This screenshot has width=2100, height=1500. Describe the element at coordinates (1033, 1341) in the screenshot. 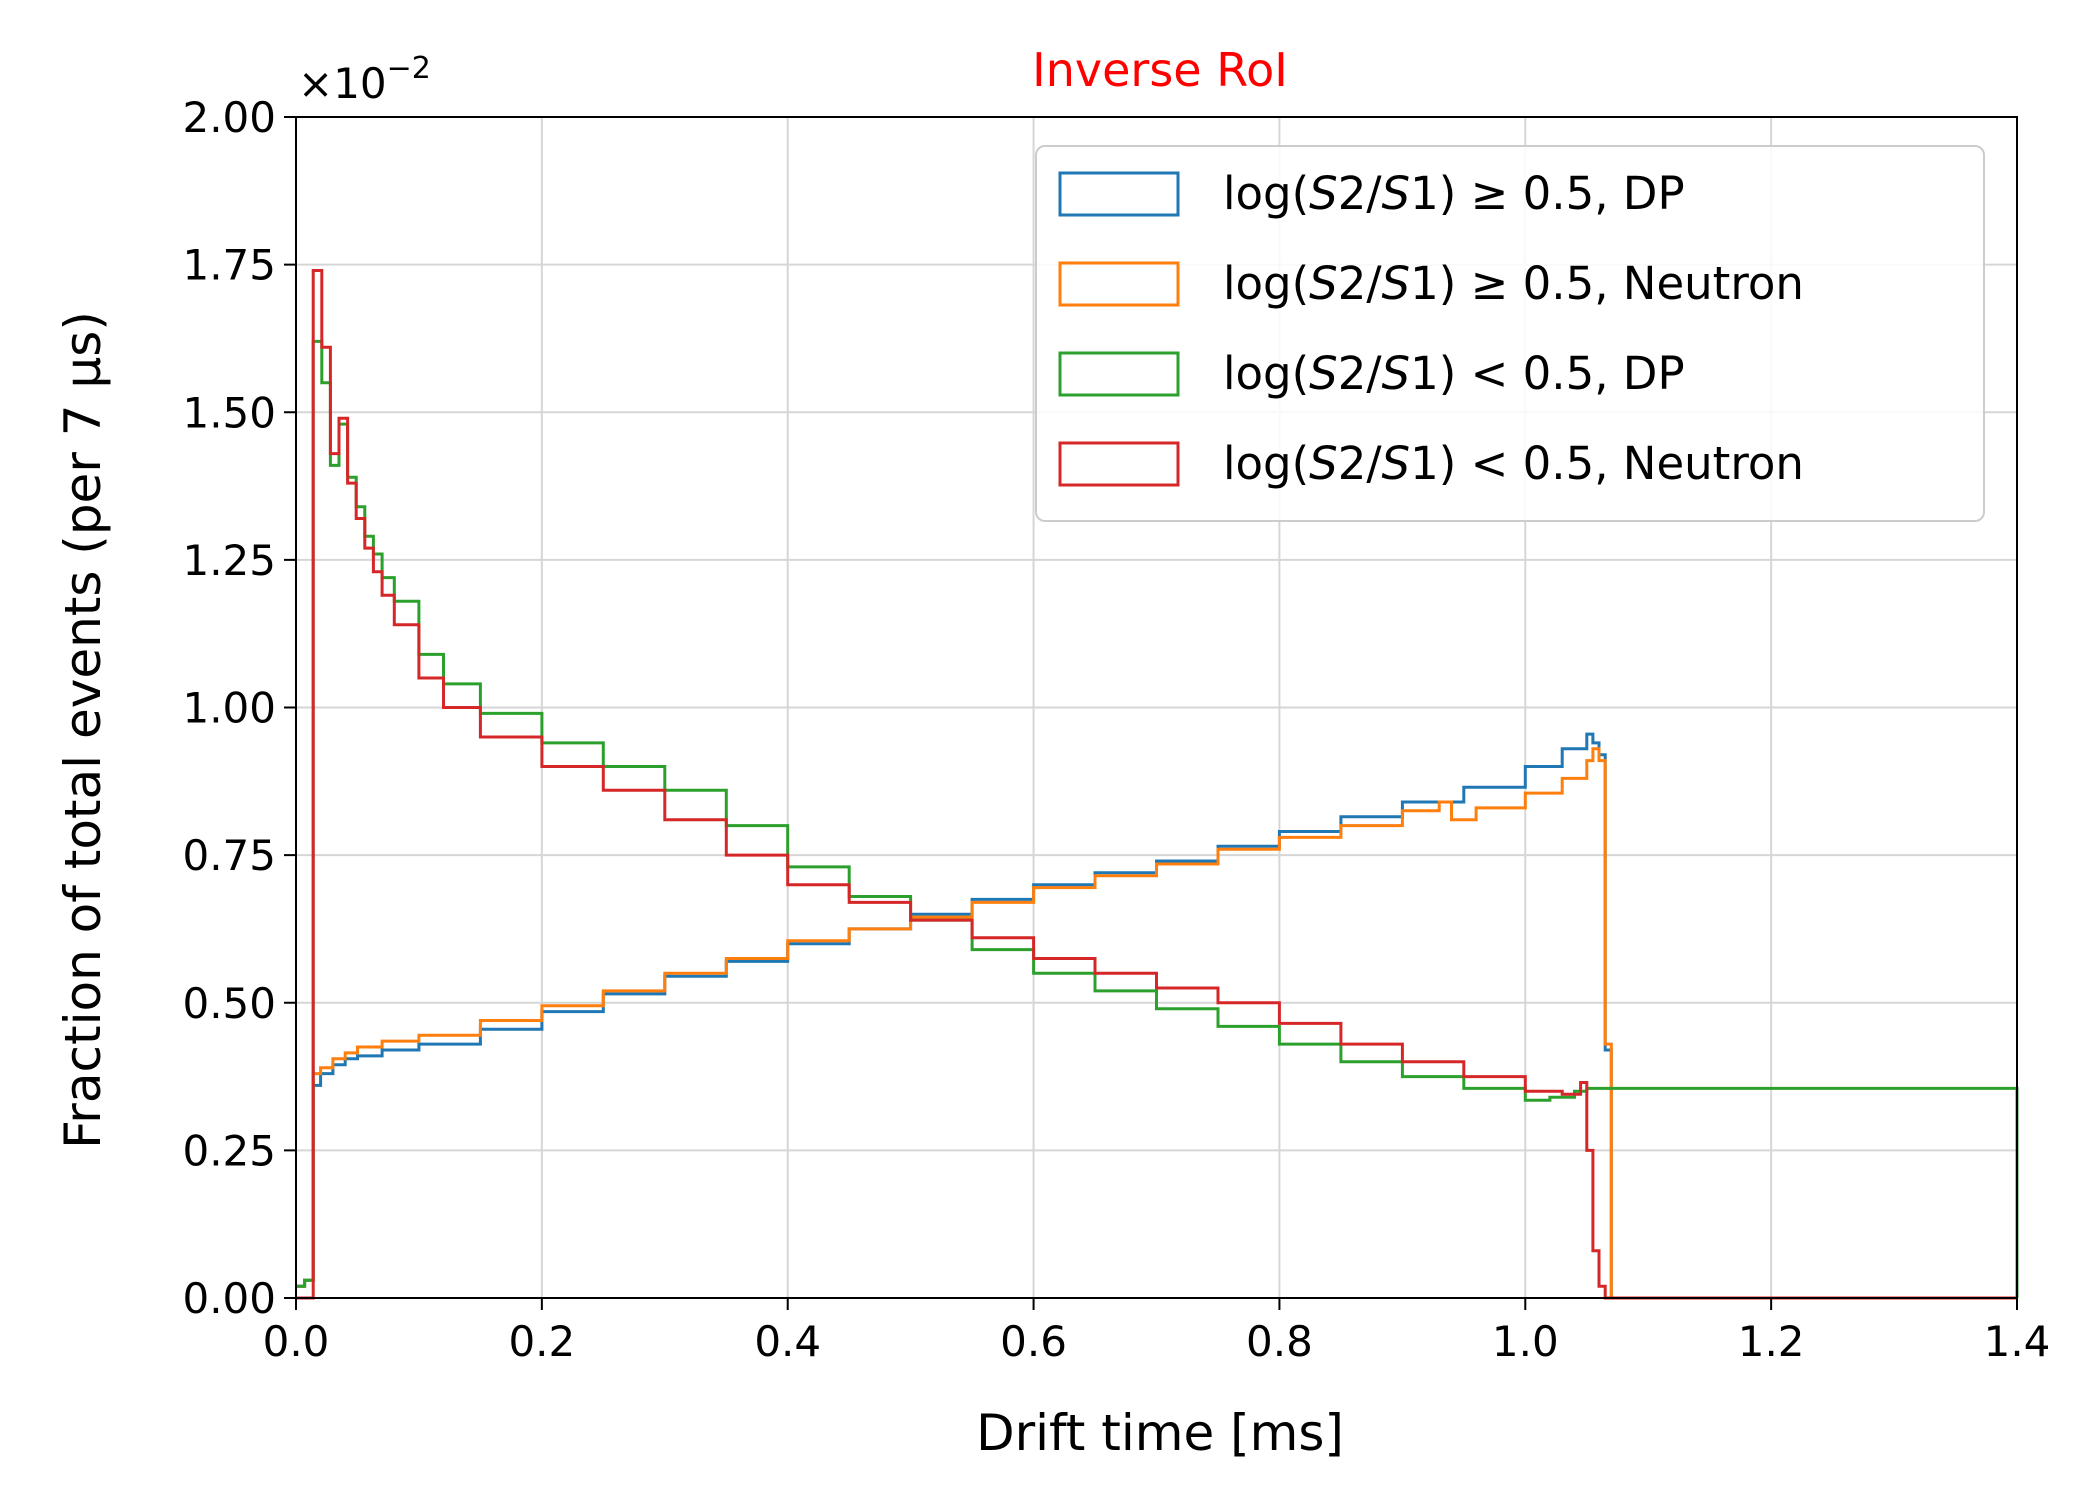

I see `x-tick-label: 0.6` at that location.